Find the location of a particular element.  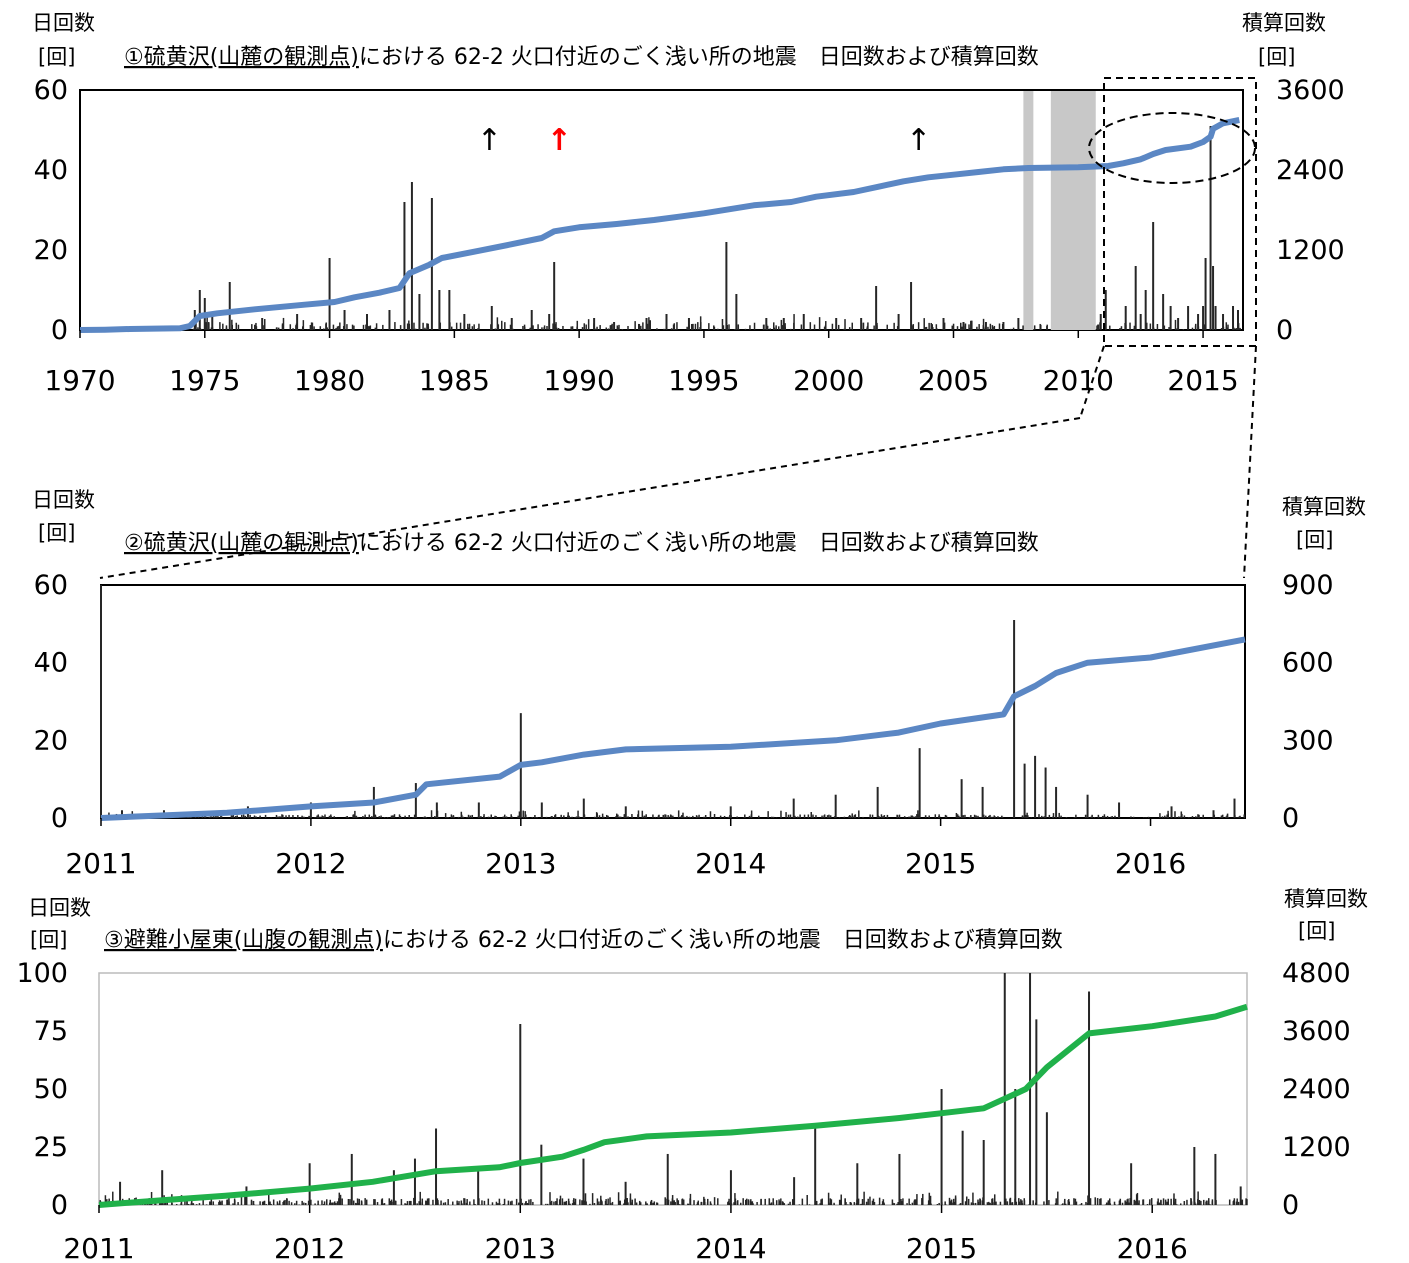

zoom-connector-left-b is located at coordinates (590, 498).